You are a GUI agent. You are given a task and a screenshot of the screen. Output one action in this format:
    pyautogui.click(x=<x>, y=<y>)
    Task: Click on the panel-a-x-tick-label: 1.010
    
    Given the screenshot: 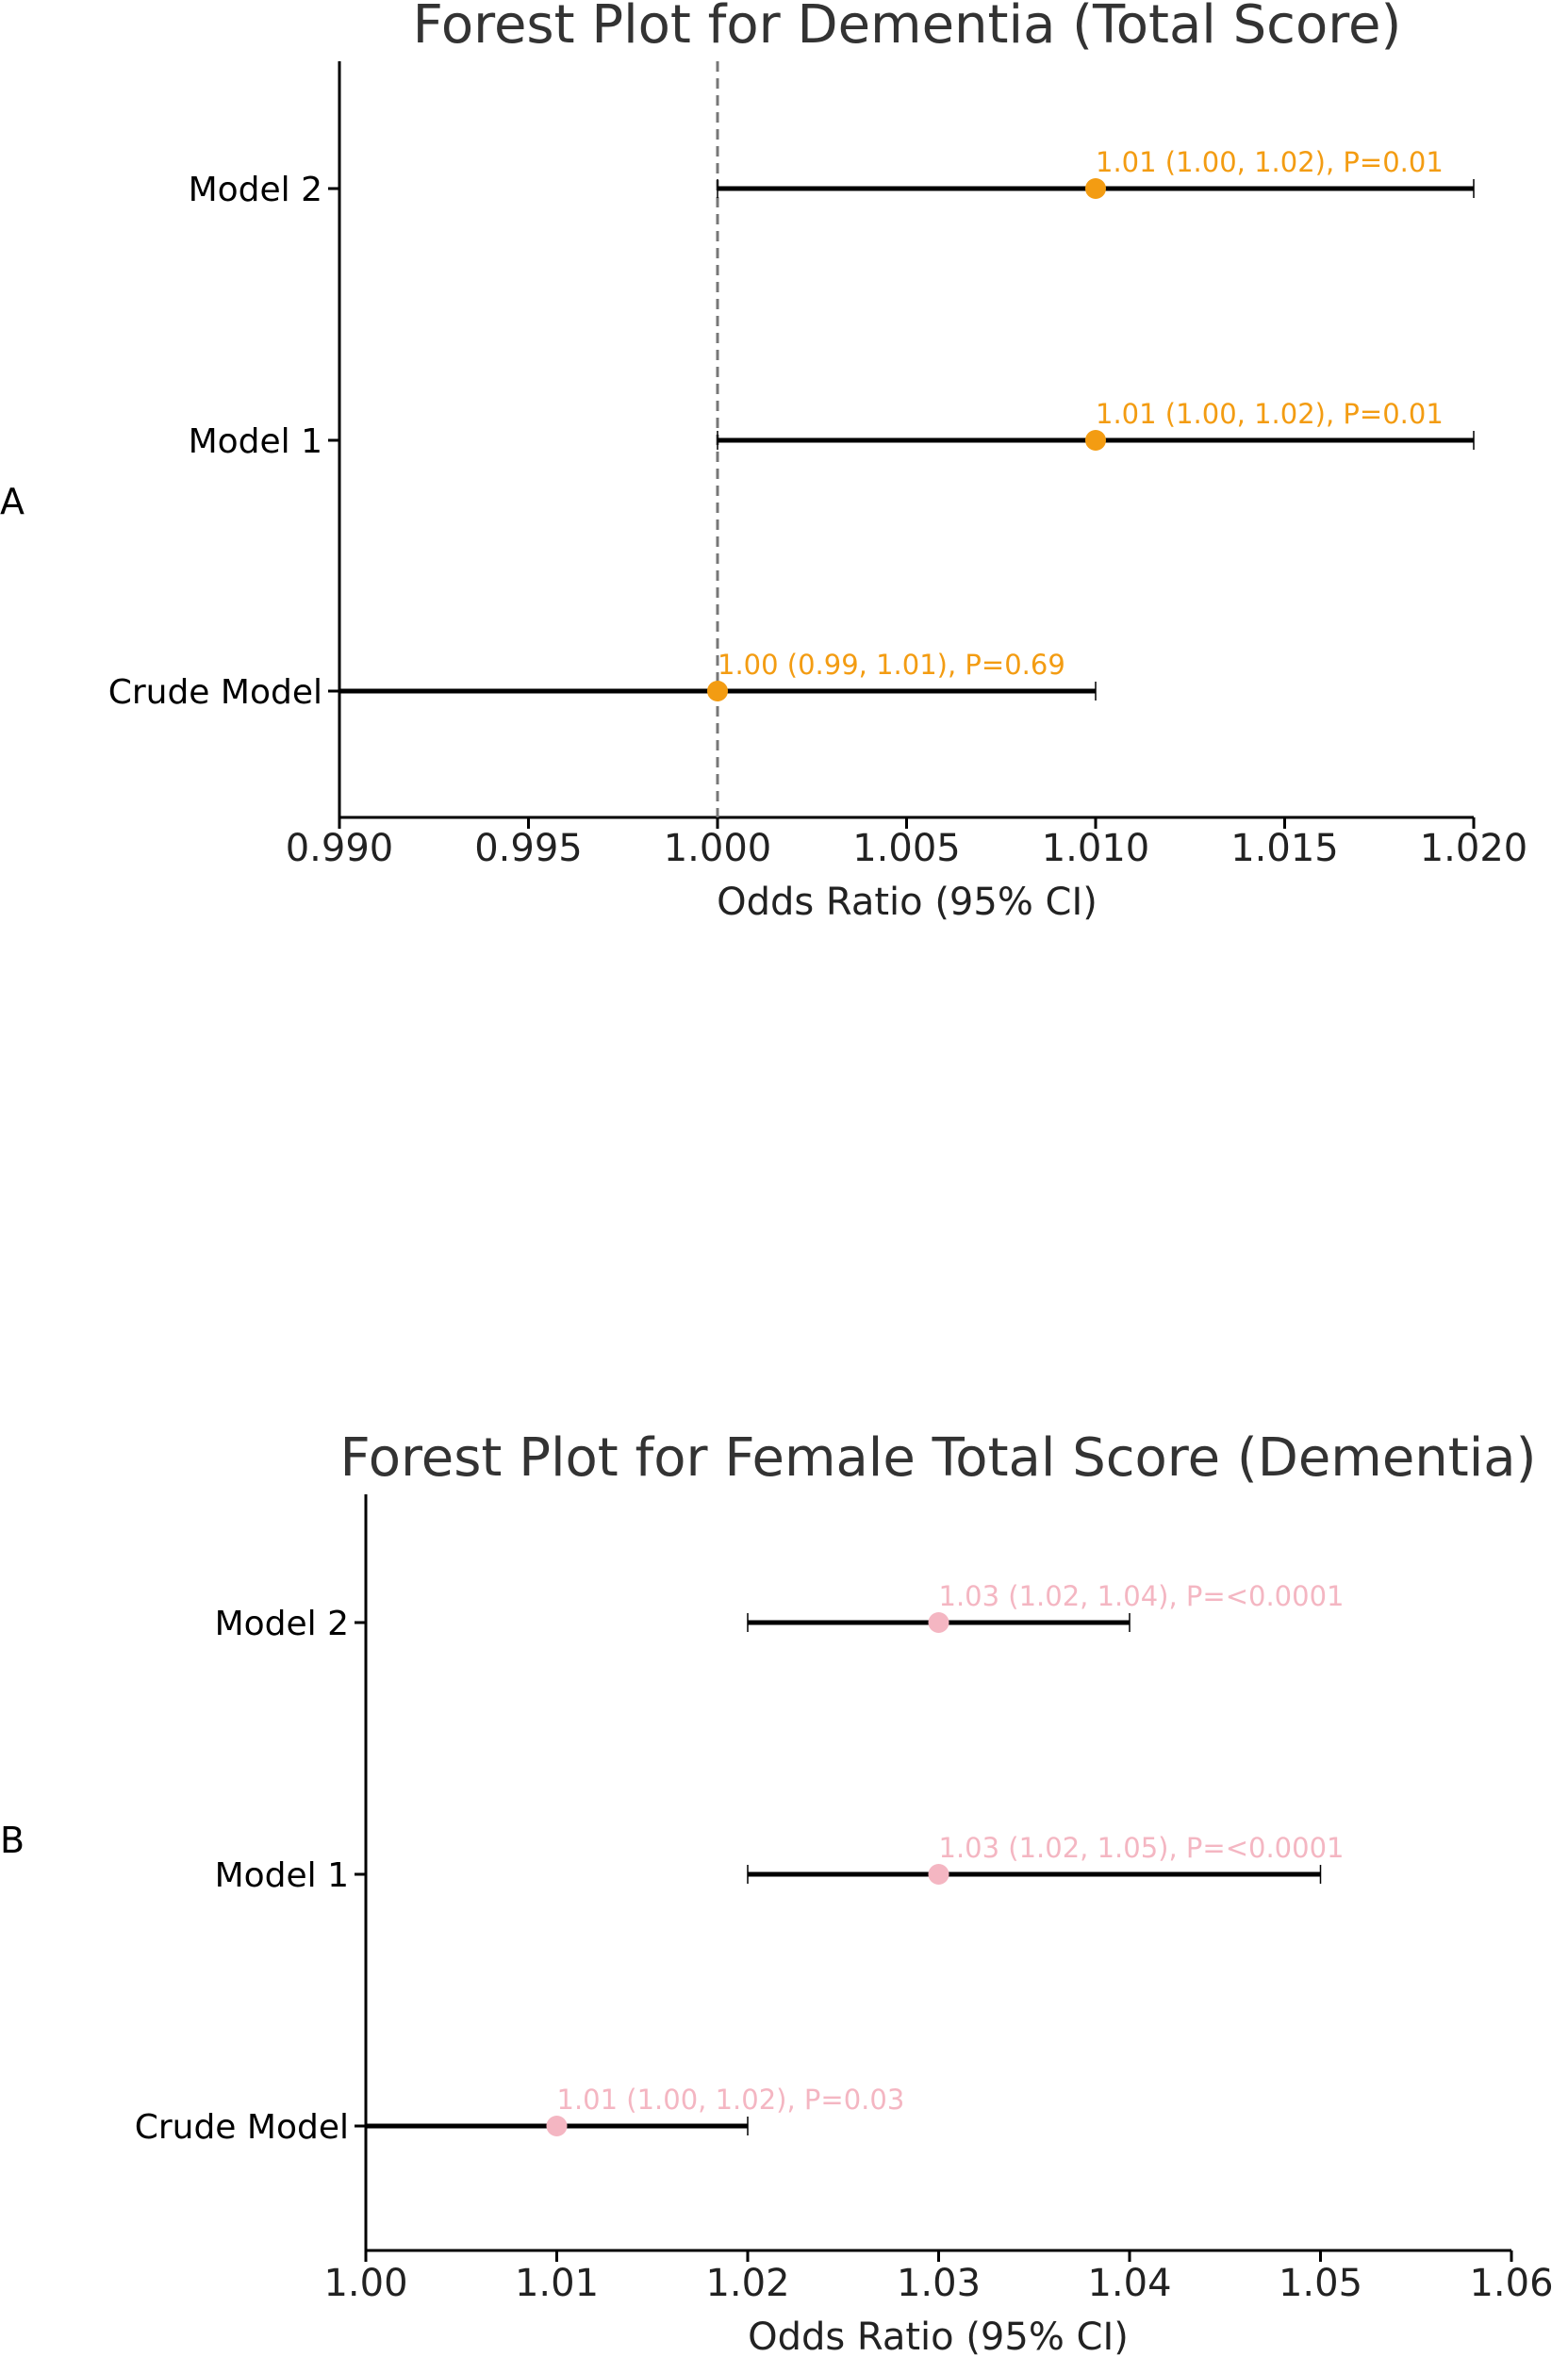 What is the action you would take?
    pyautogui.click(x=1096, y=848)
    